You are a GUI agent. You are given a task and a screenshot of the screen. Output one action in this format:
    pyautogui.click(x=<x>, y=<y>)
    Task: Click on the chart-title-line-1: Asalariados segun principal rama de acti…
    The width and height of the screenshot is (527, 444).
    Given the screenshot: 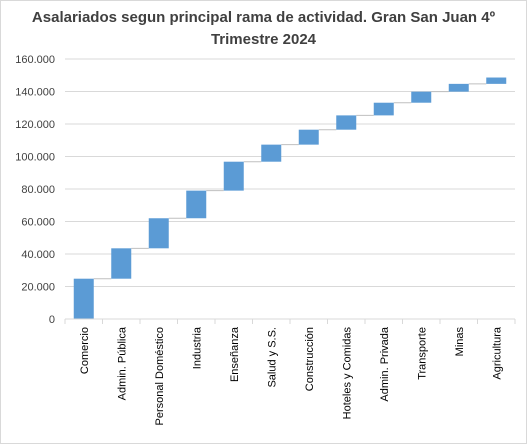 What is the action you would take?
    pyautogui.click(x=263, y=17)
    